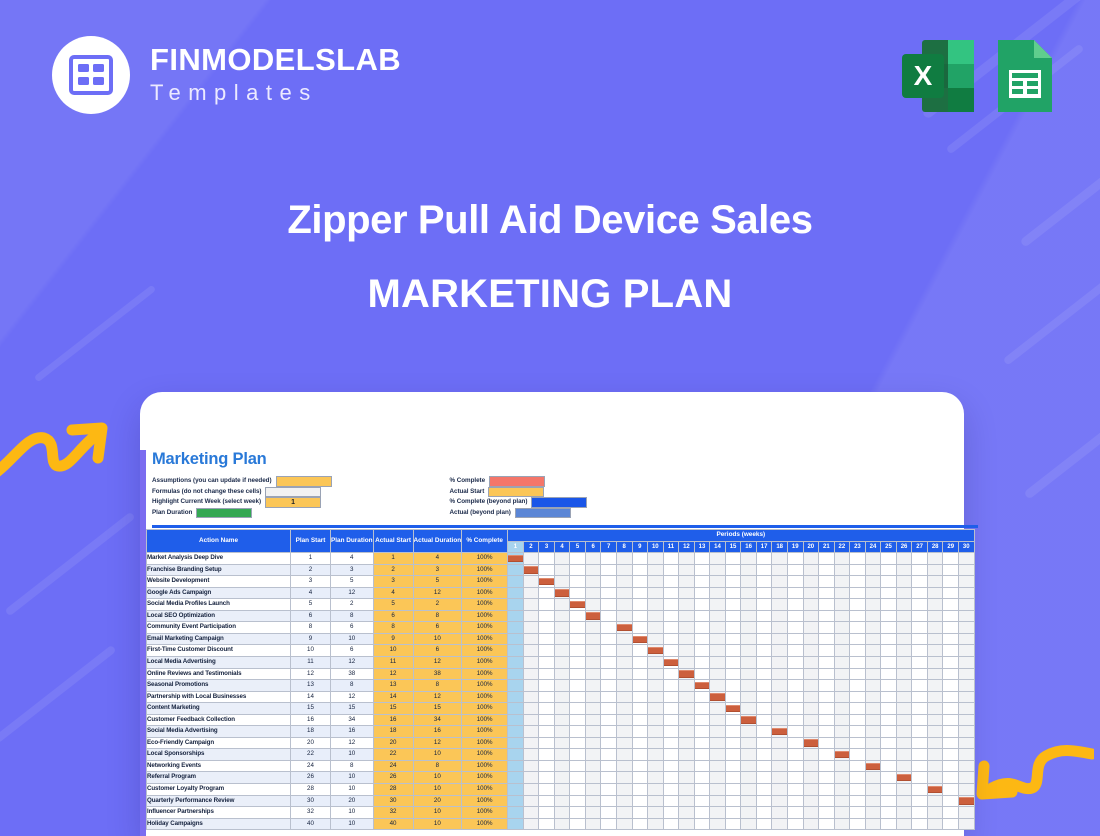 The height and width of the screenshot is (836, 1100). I want to click on week-header-10: 10, so click(655, 547).